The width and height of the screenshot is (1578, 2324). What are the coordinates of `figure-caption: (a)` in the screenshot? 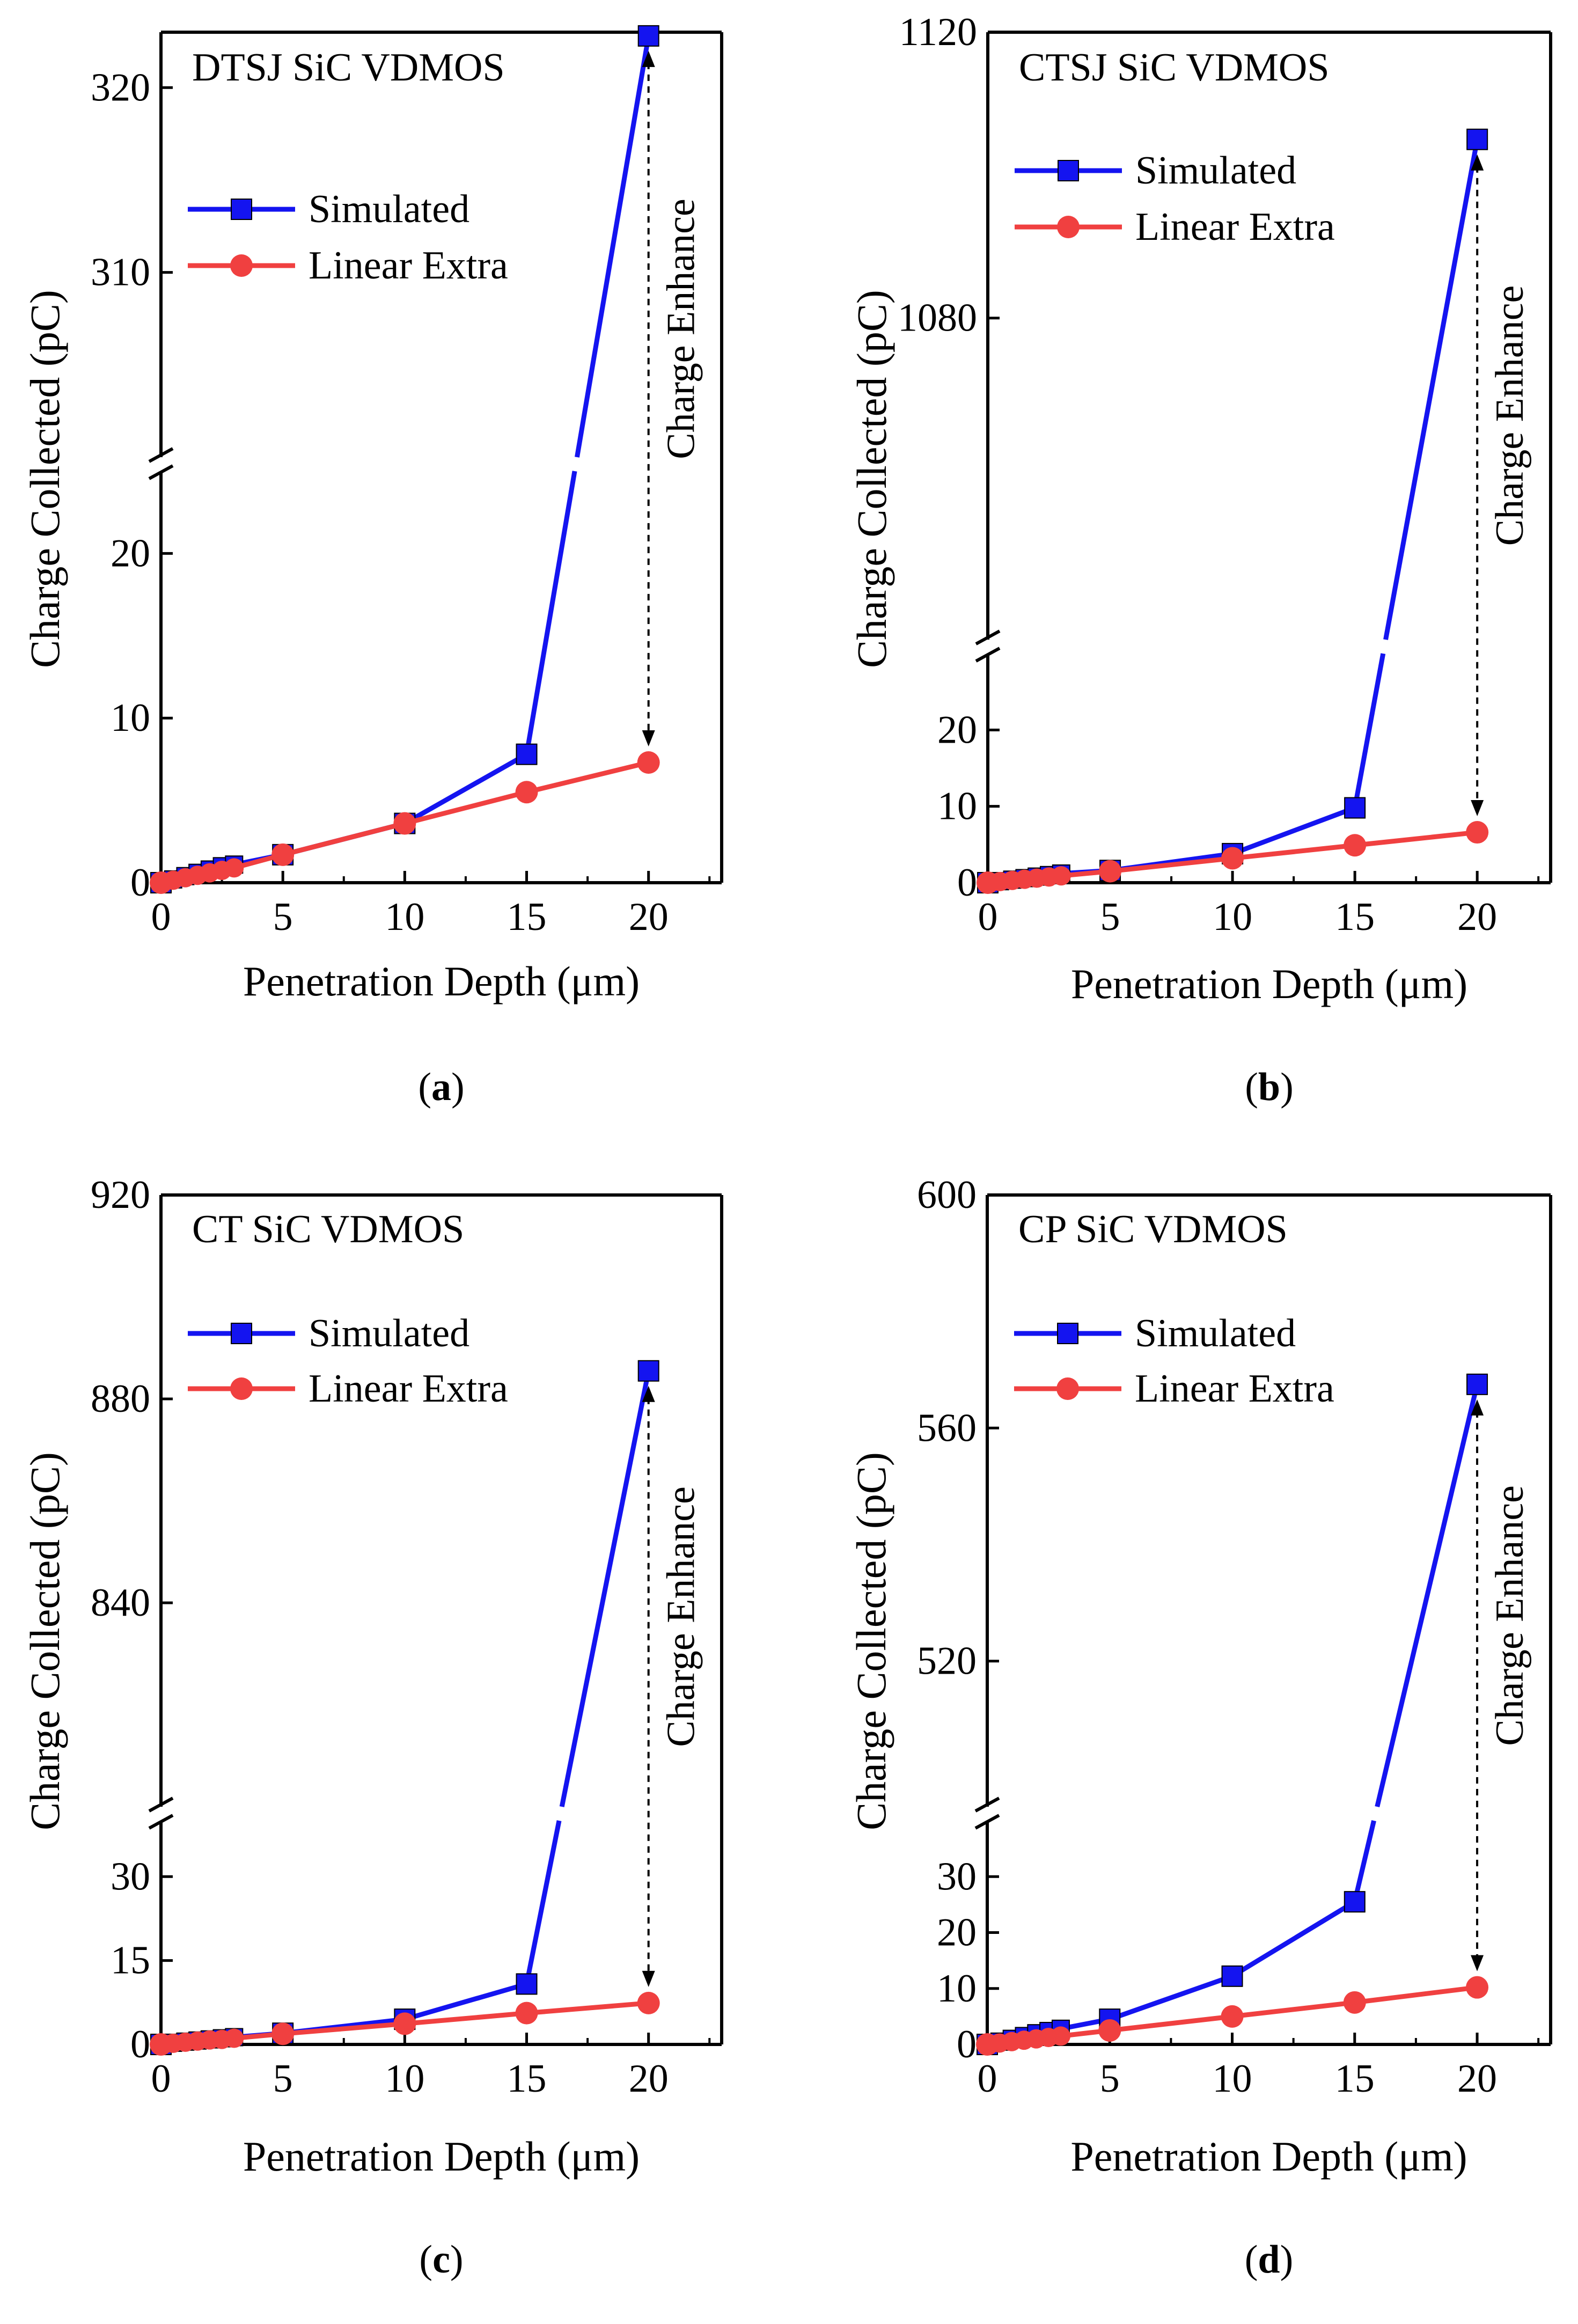 It's located at (441, 1087).